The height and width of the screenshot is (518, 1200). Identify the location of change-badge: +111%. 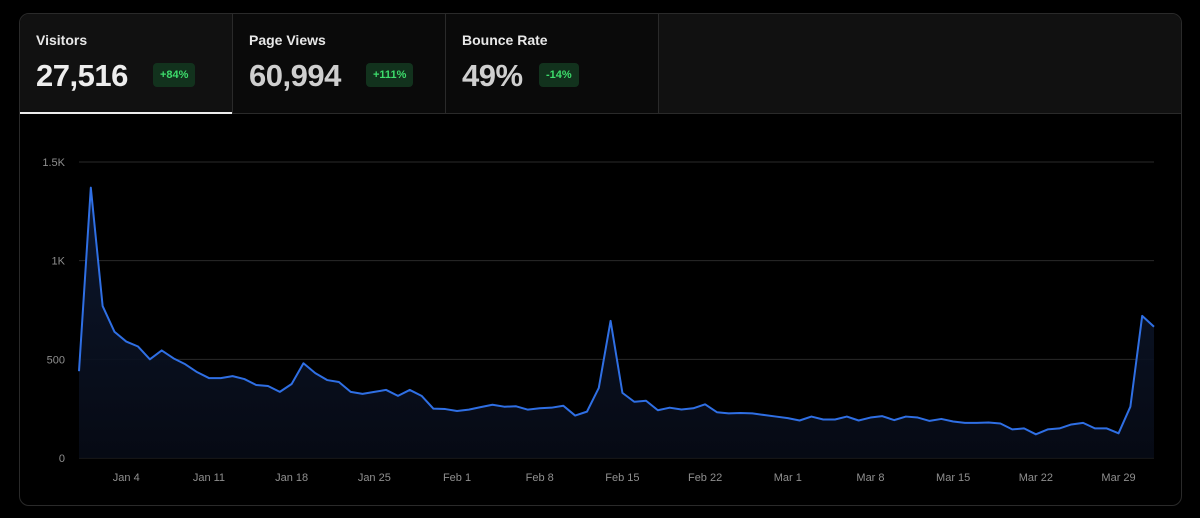
(390, 75).